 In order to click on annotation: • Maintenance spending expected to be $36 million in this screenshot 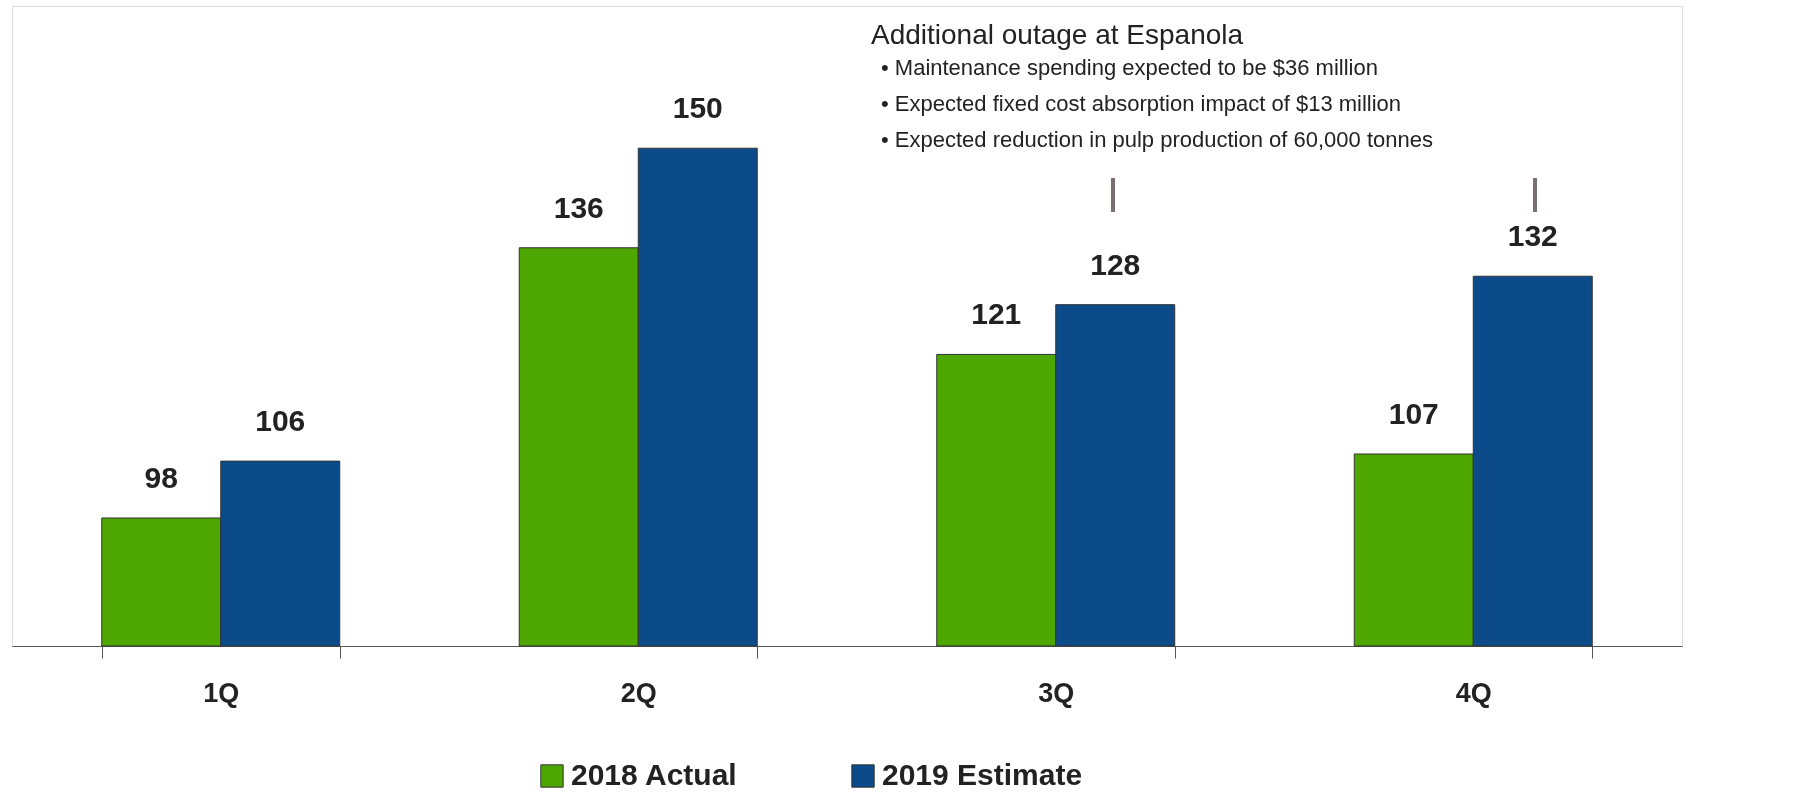, I will do `click(1129, 67)`.